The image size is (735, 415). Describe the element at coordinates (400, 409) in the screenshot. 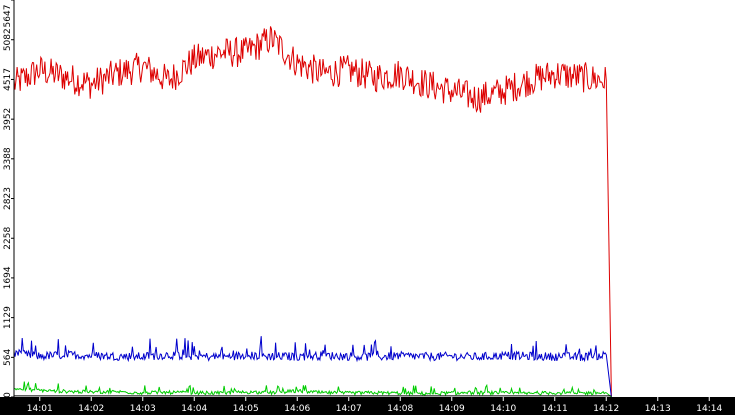

I see `x-tick-label: 14:08` at that location.